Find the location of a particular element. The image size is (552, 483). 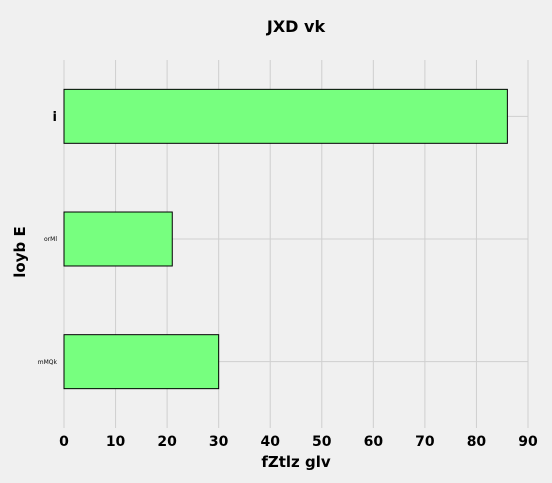

x-tick-label: 40 is located at coordinates (270, 442).